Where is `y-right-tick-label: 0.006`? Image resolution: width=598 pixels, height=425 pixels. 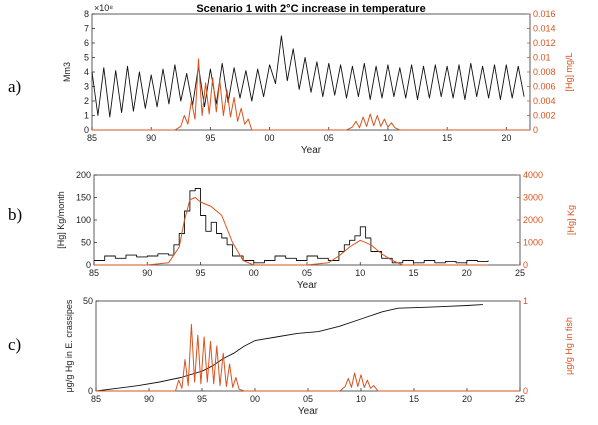 y-right-tick-label: 0.006 is located at coordinates (544, 87).